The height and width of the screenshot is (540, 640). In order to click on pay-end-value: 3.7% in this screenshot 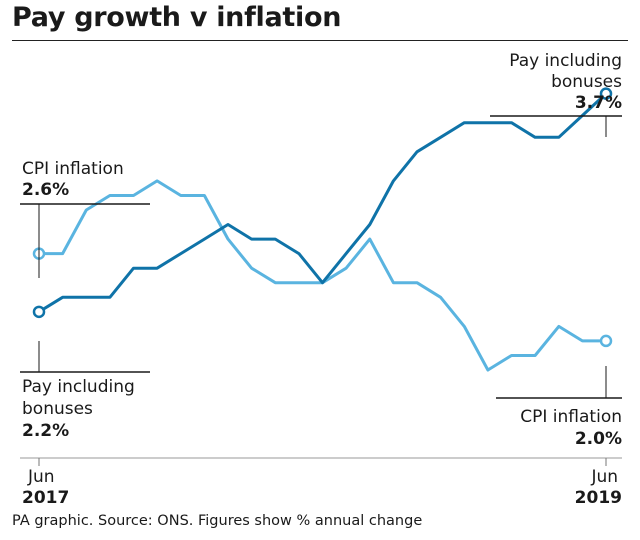, I will do `click(598, 103)`.